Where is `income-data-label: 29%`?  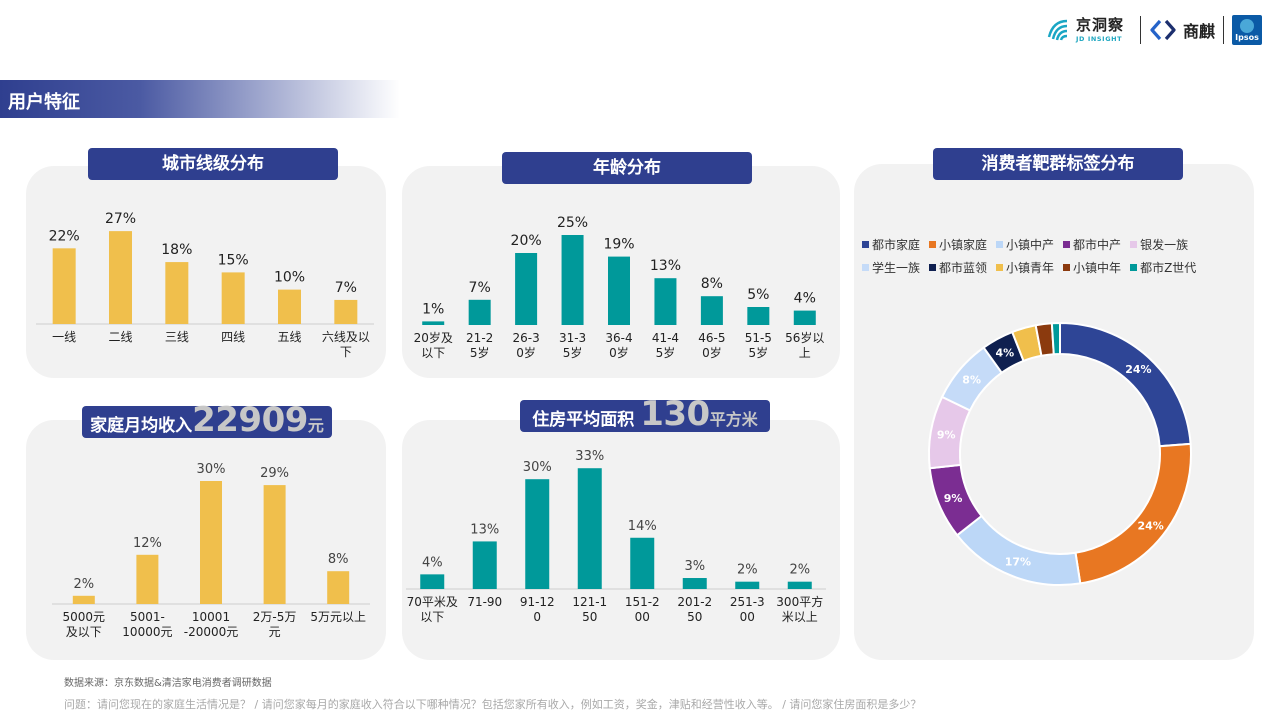
income-data-label: 29% is located at coordinates (274, 473).